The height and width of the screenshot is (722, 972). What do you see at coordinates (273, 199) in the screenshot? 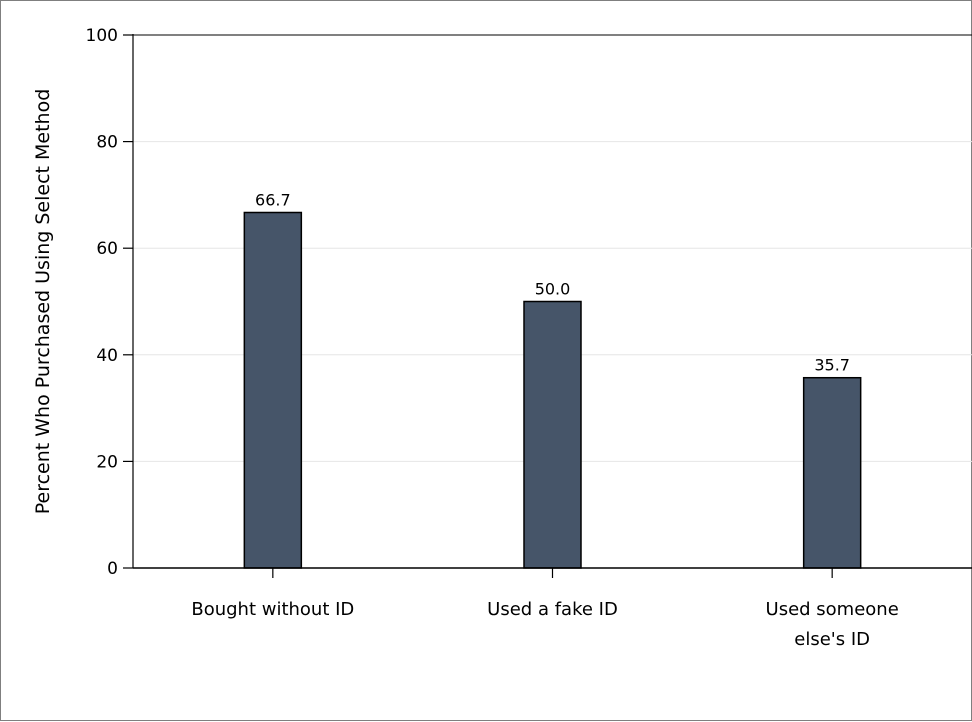
I see `data-label-0: 66.7` at bounding box center [273, 199].